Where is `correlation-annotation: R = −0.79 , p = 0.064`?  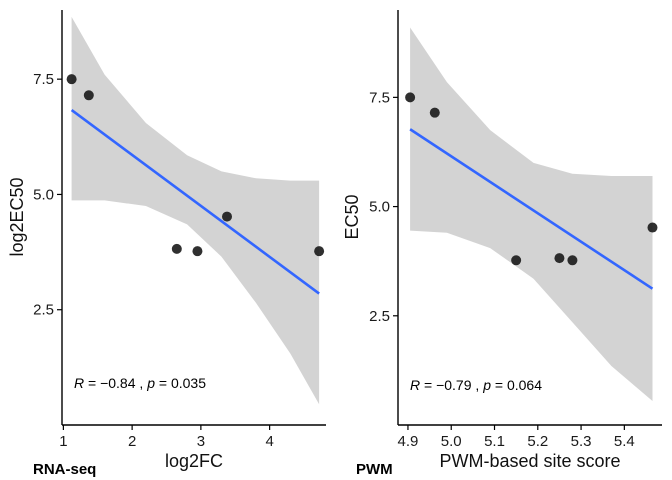 correlation-annotation: R = −0.79 , p = 0.064 is located at coordinates (476, 385).